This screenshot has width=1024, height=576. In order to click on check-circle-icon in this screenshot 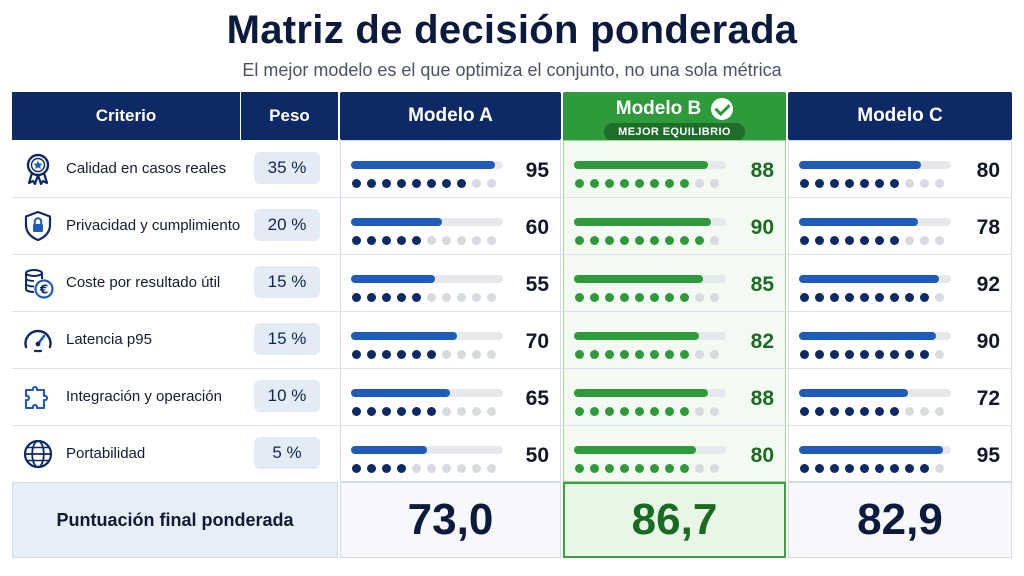, I will do `click(722, 109)`.